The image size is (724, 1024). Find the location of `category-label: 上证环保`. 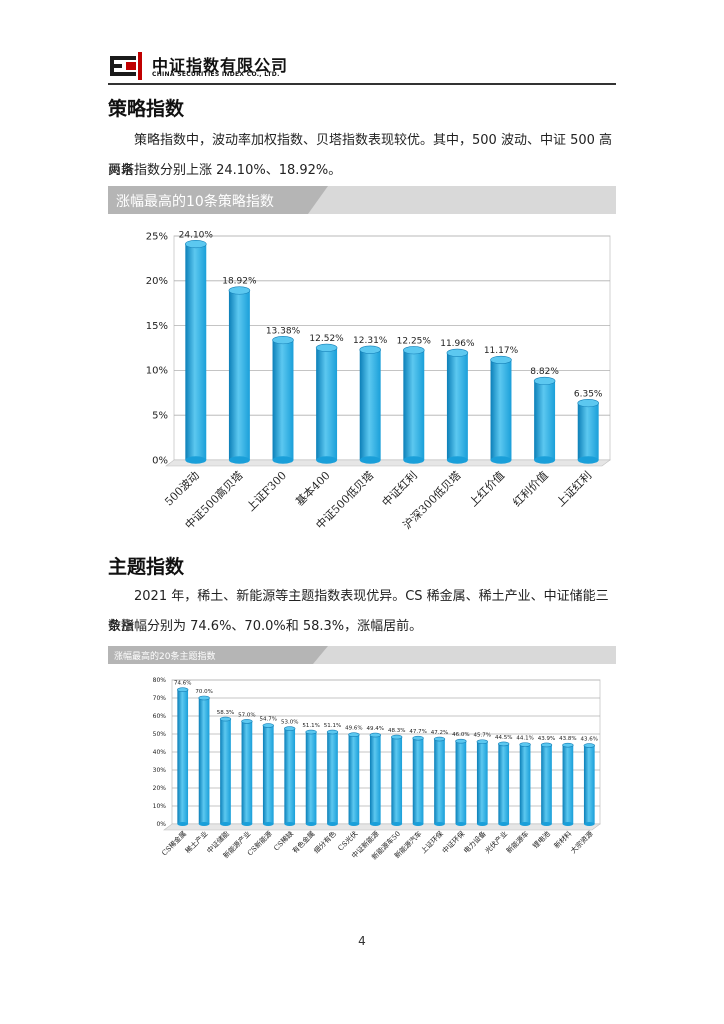

category-label: 上证环保 is located at coordinates (432, 842).